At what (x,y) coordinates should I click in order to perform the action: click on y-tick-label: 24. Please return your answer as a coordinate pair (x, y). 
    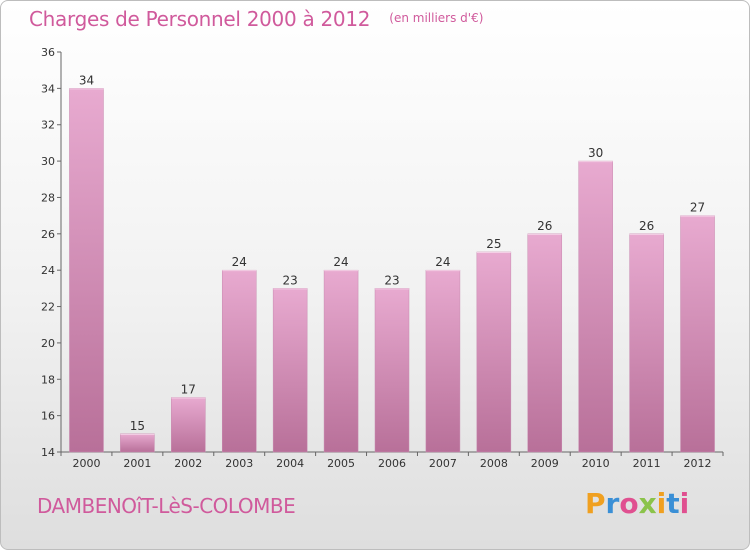
    Looking at the image, I should click on (48, 270).